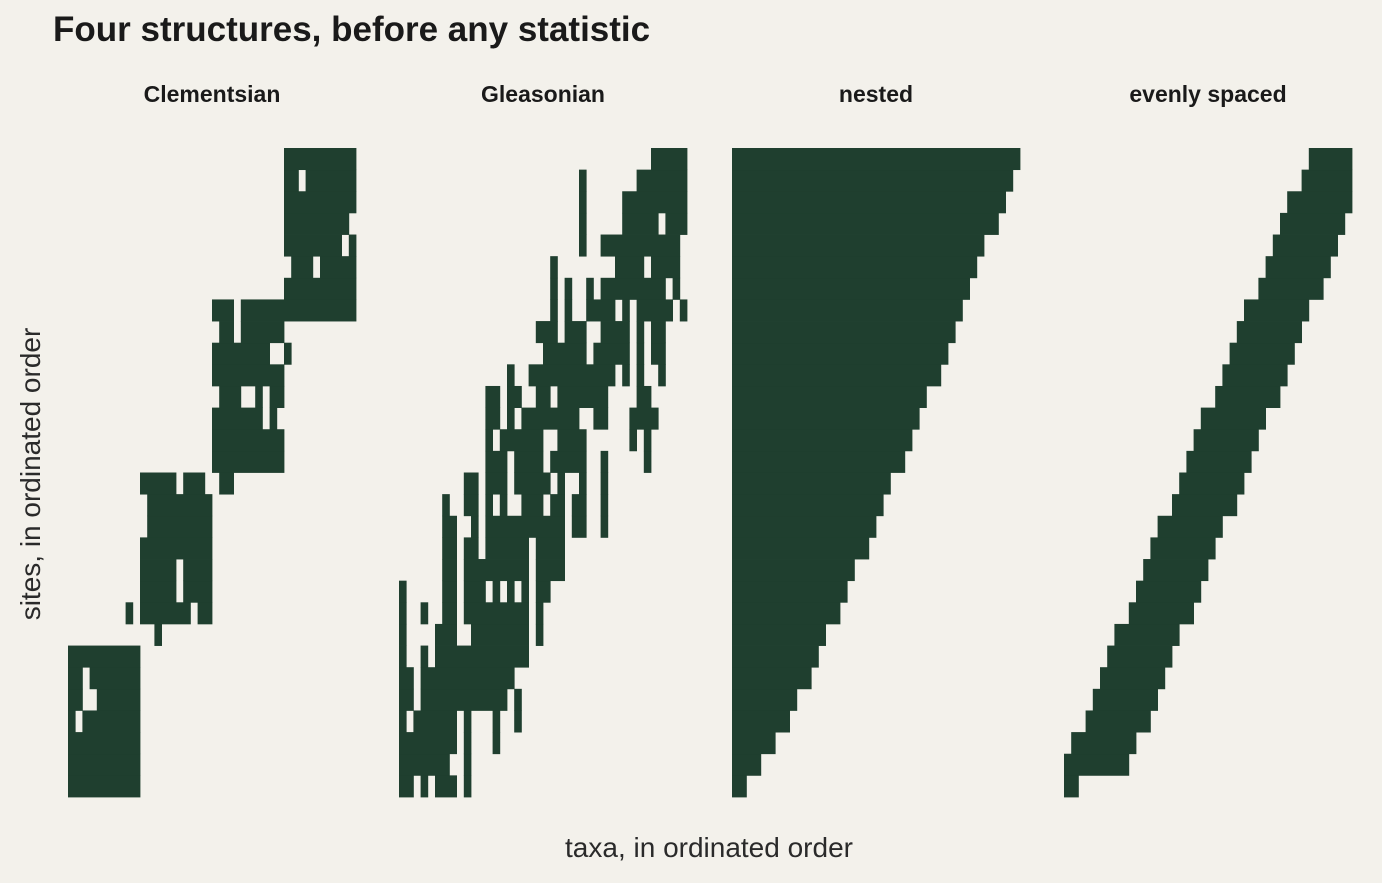 This screenshot has width=1382, height=883. I want to click on facet-title: Clementsian, so click(212, 94).